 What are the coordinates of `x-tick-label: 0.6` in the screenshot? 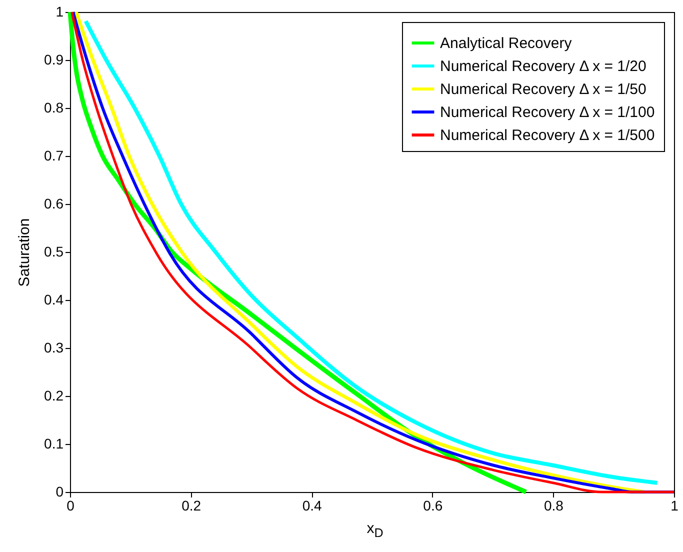 It's located at (433, 506).